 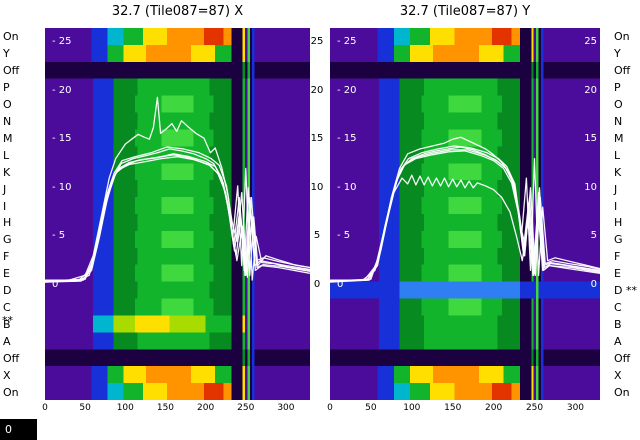 I want to click on row-label-left: B, so click(x=7, y=324).